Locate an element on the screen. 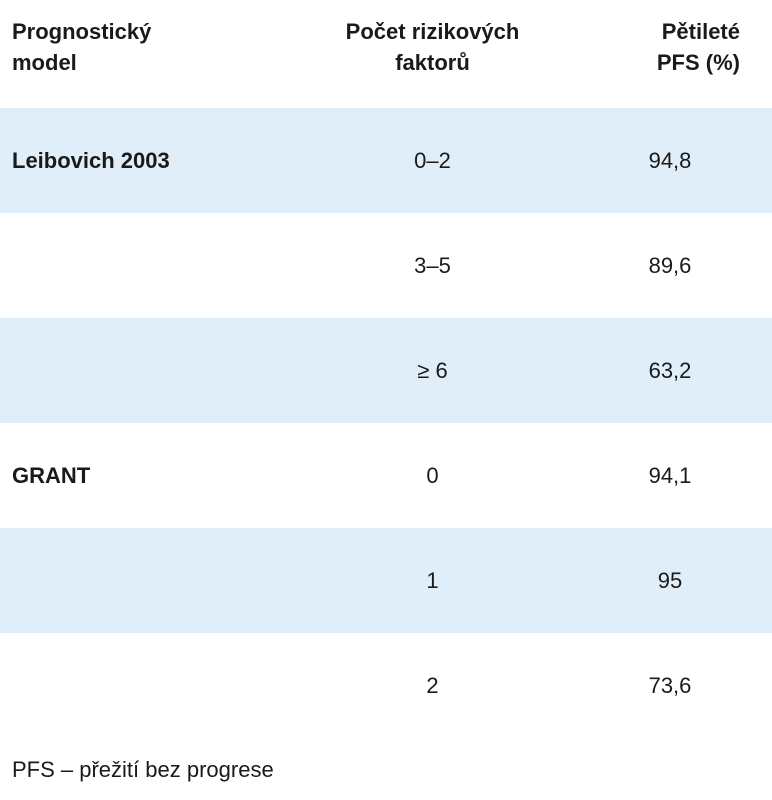  footnote: PFS – přežití bez progrese is located at coordinates (143, 769).